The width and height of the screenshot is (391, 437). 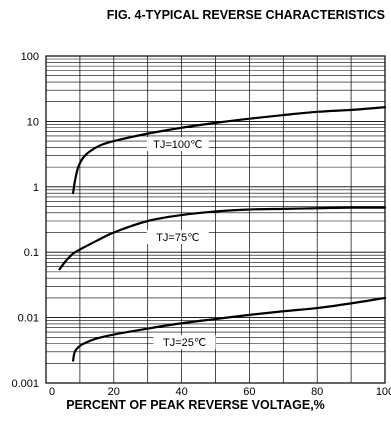 I want to click on y-tick-label: 0.001, so click(x=25, y=384).